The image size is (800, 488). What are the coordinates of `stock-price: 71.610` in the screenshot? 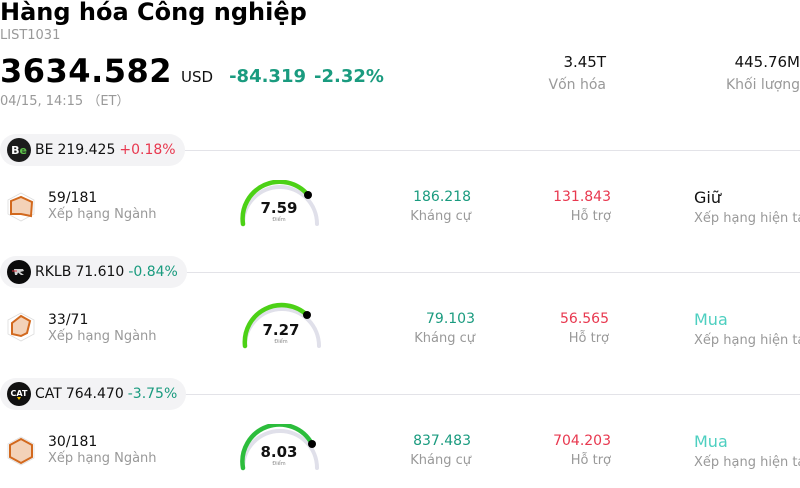 It's located at (100, 272).